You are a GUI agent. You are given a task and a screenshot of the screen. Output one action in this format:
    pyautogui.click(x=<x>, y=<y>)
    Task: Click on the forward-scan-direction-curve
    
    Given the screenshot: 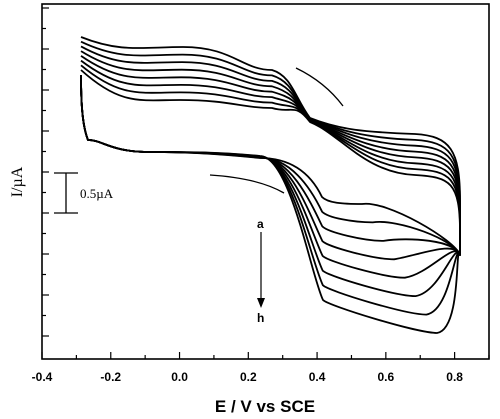 What is the action you would take?
    pyautogui.click(x=319, y=87)
    